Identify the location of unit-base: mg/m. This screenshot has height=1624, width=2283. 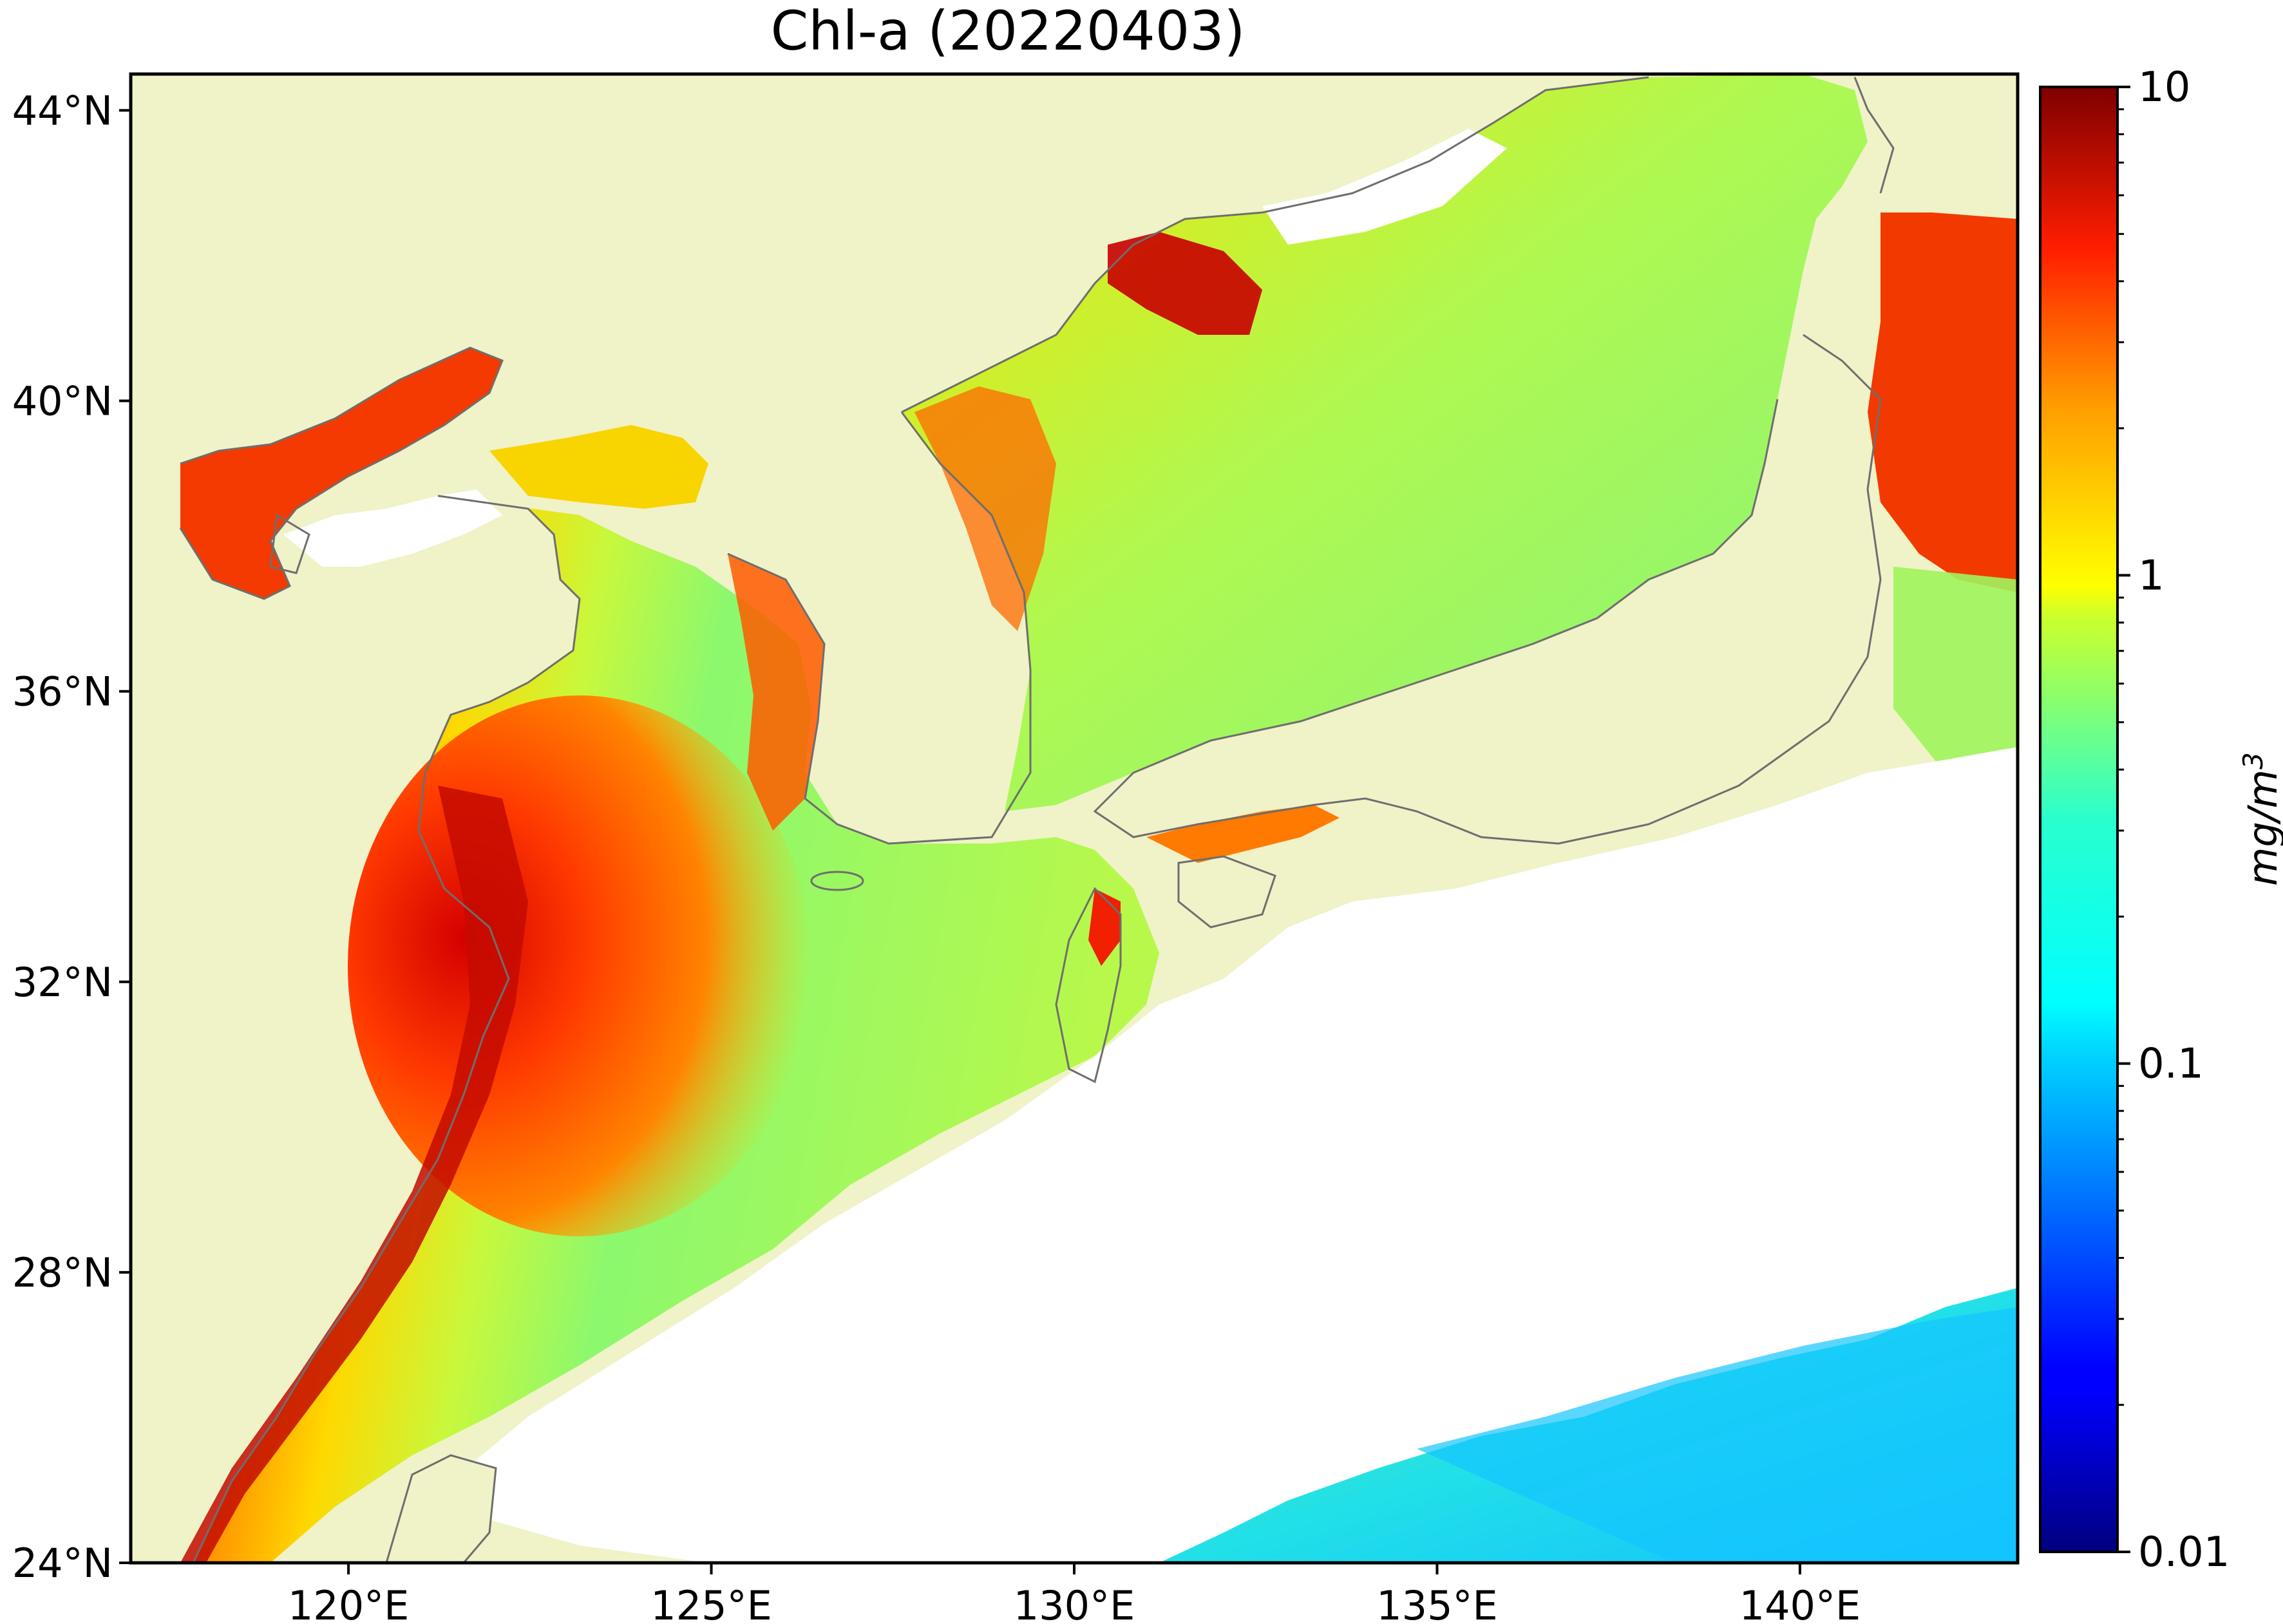
(2261, 828).